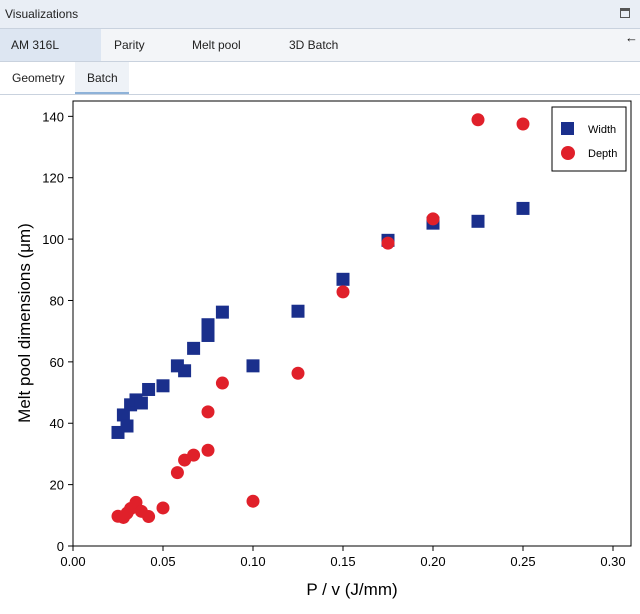  I want to click on x-tick-label: 0.10, so click(252, 561).